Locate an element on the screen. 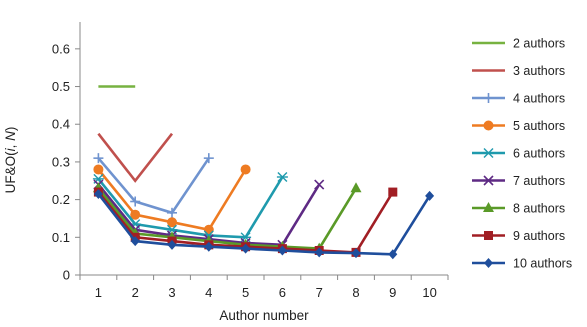  x-tick-label: 9 is located at coordinates (392, 292).